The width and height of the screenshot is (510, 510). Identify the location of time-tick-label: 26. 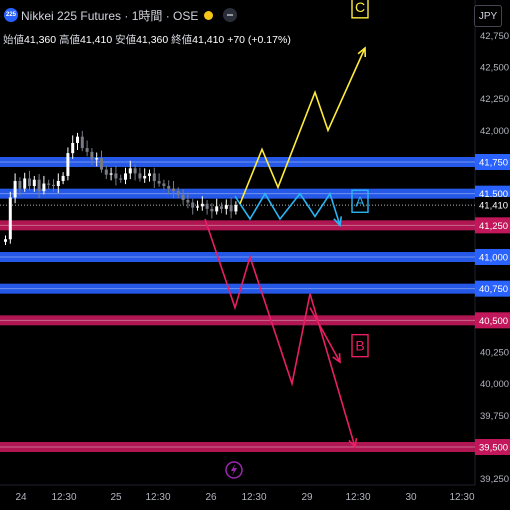
(211, 497).